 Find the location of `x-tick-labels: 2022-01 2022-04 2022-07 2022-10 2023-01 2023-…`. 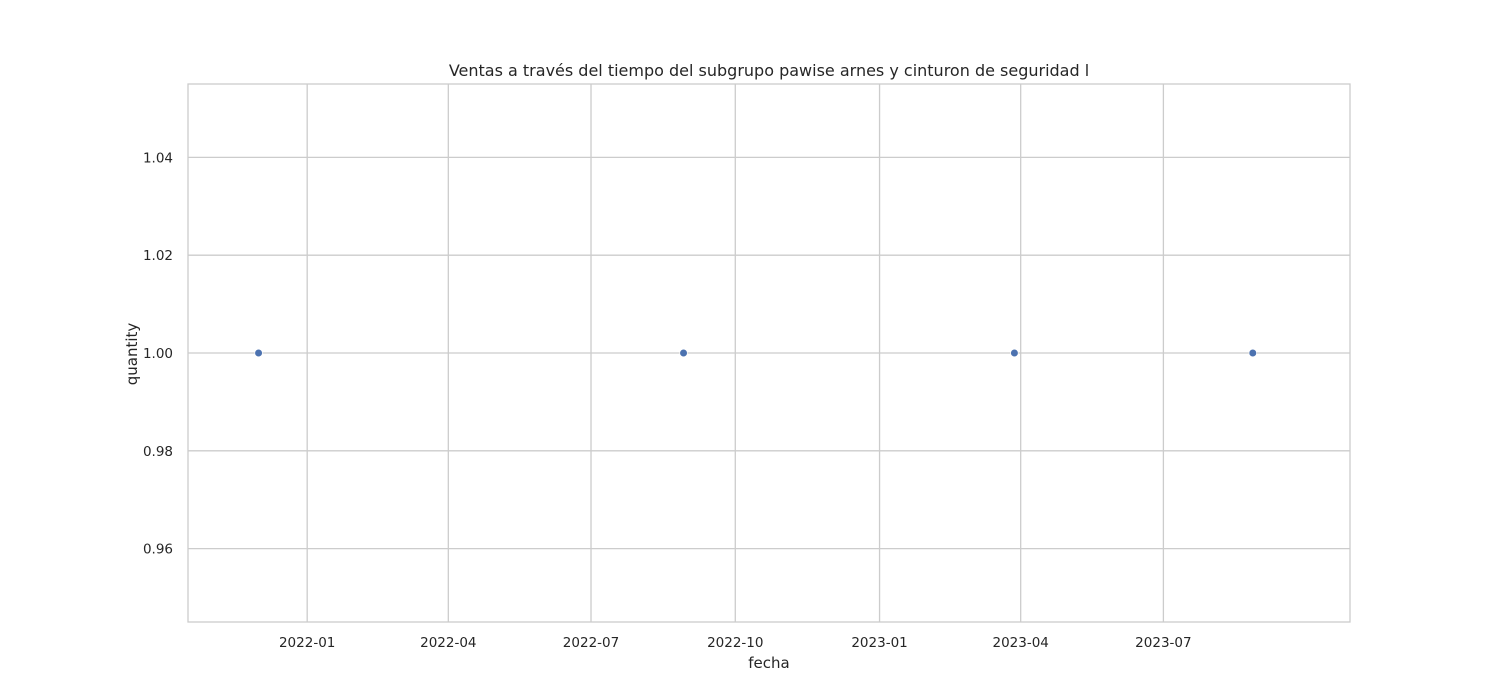

x-tick-labels: 2022-01 2022-04 2022-07 2022-10 2023-01 2023-… is located at coordinates (735, 643).